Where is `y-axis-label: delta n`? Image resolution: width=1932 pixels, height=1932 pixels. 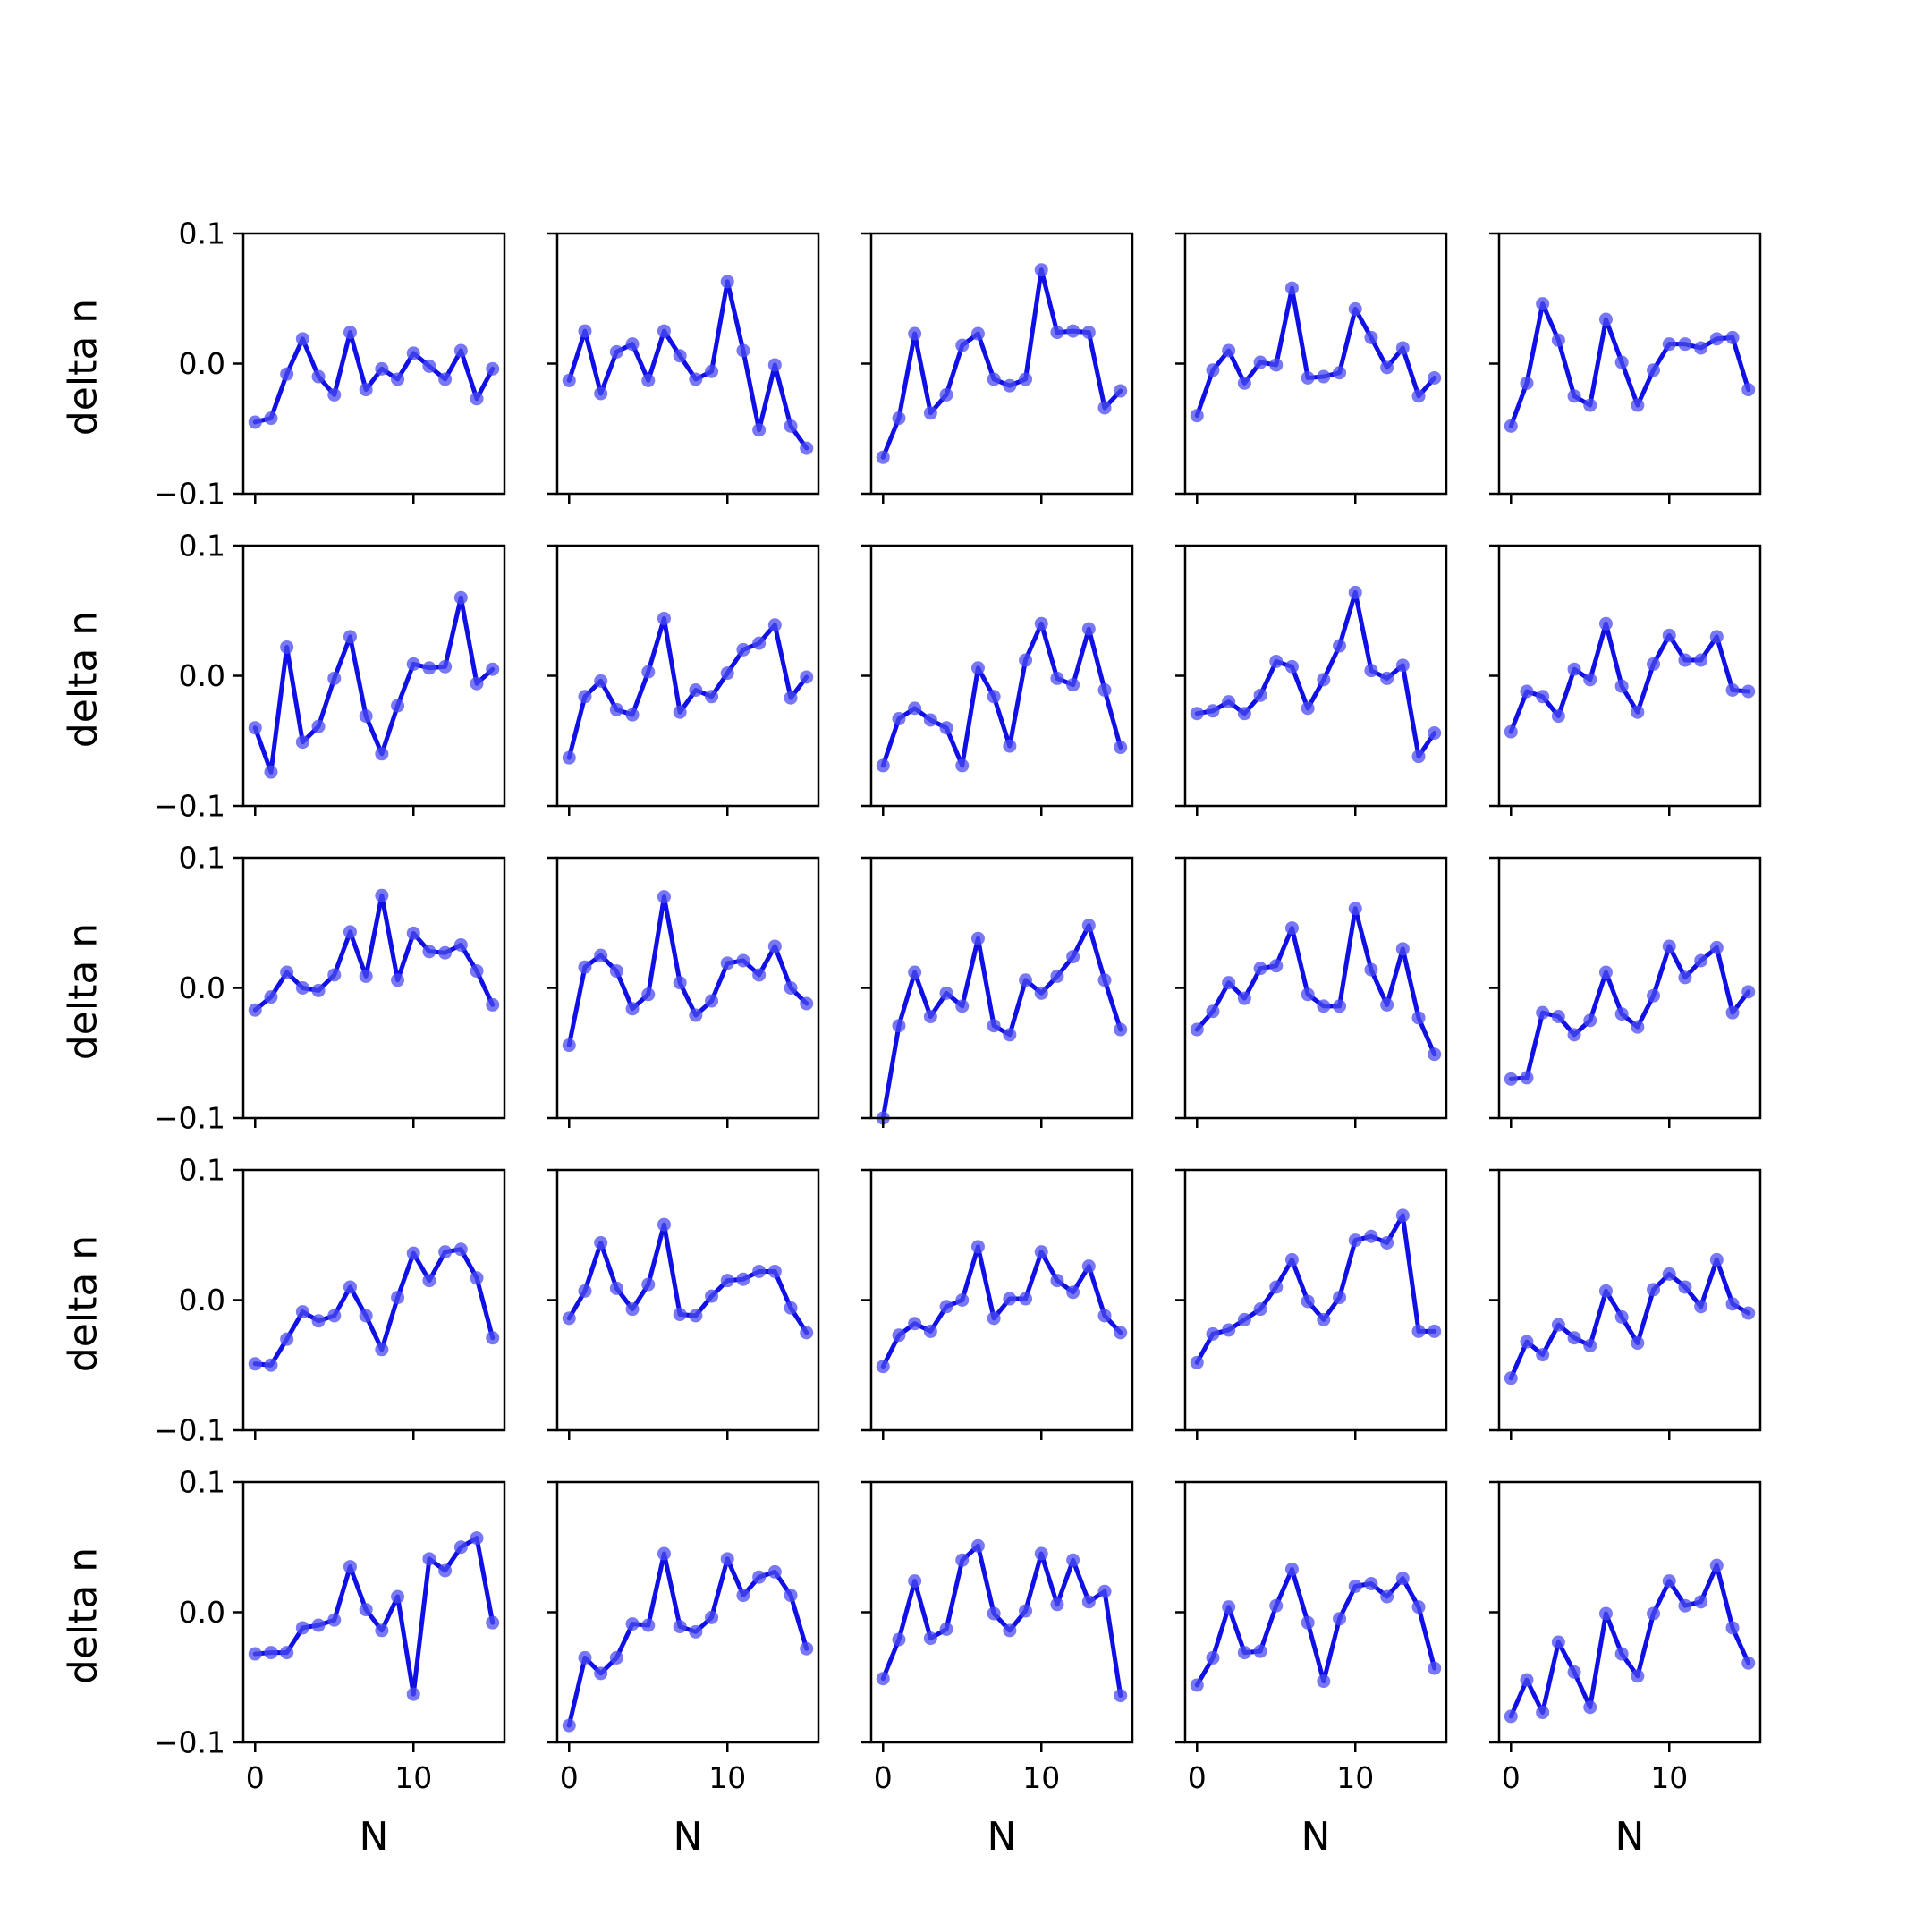
y-axis-label: delta n is located at coordinates (83, 1303).